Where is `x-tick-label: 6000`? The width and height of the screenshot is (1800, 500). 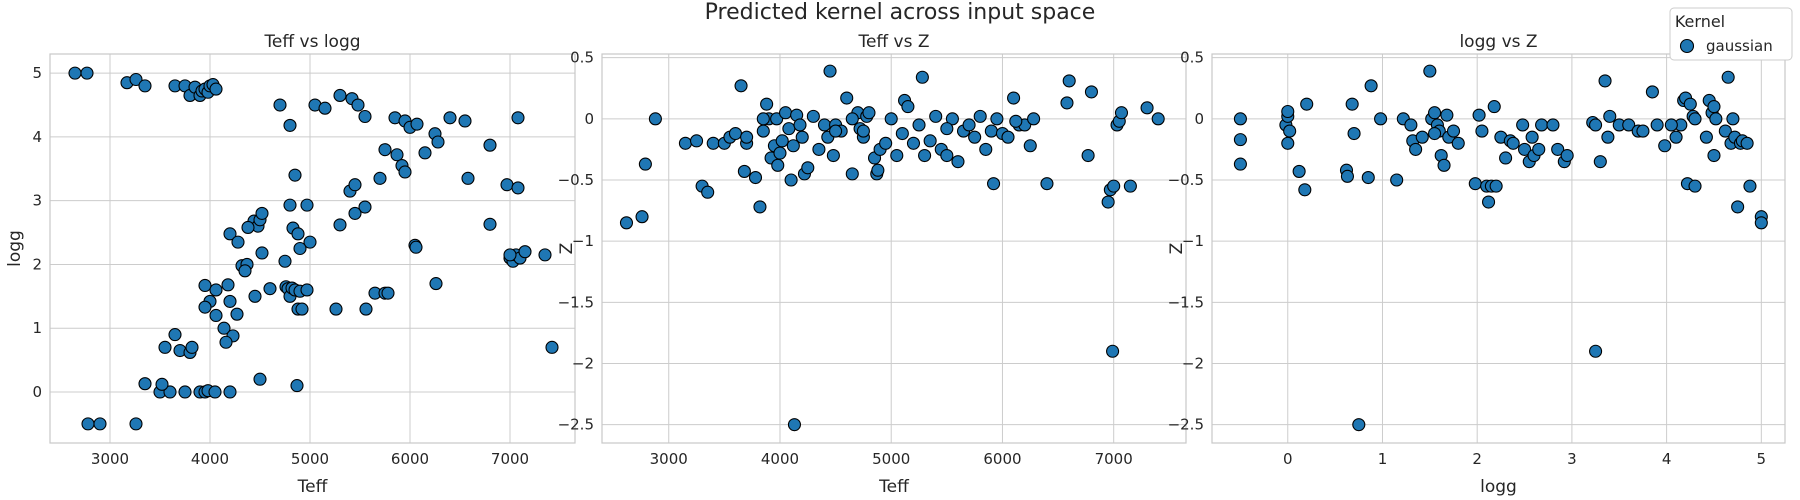 x-tick-label: 6000 is located at coordinates (1002, 459).